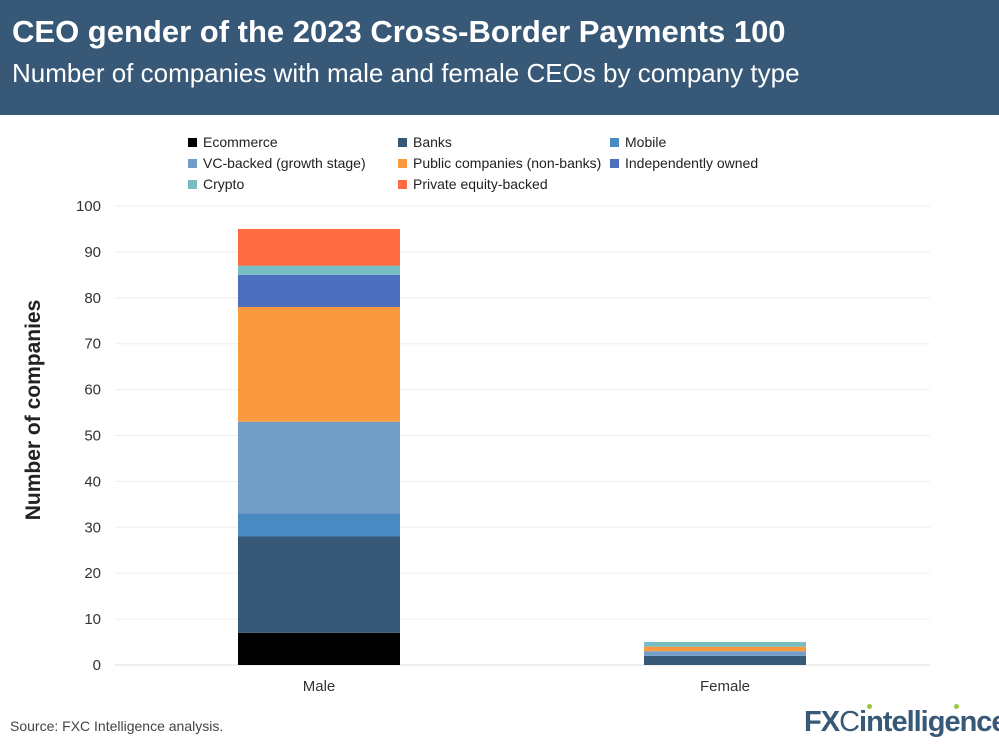 The width and height of the screenshot is (999, 749). I want to click on y-tick-label: 30, so click(92, 527).